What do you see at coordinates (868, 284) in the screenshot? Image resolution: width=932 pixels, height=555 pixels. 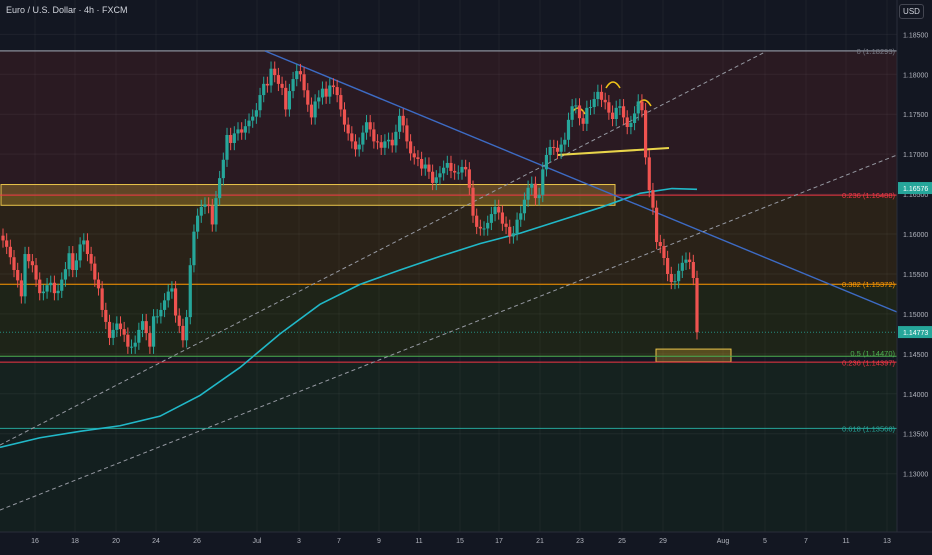 I see `fib-label: 0.382 (1.15372)` at bounding box center [868, 284].